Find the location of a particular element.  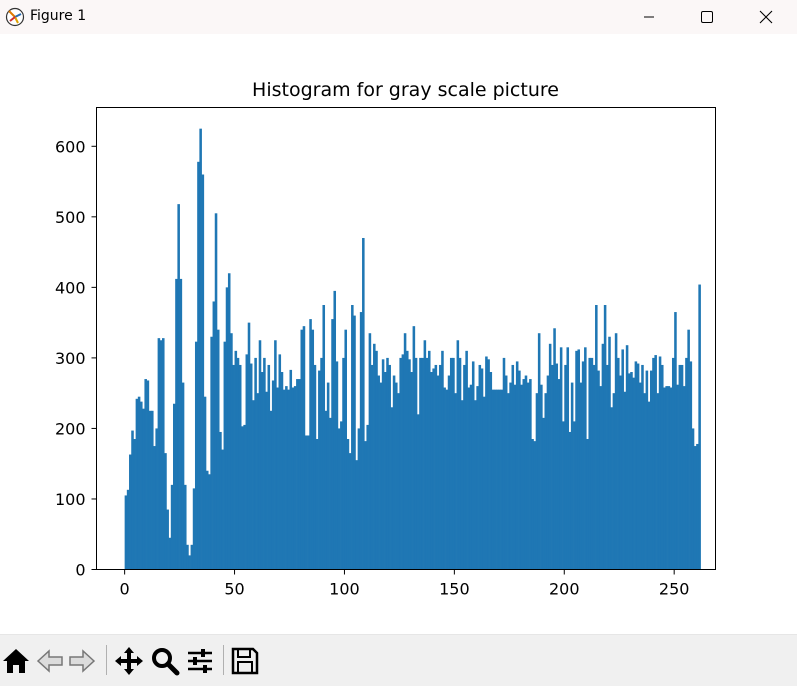

maximize-icon is located at coordinates (707, 17).